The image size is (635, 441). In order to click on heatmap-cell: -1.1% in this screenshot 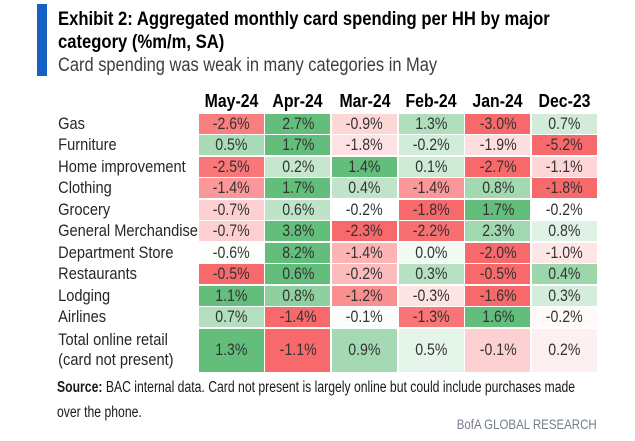, I will do `click(298, 350)`.